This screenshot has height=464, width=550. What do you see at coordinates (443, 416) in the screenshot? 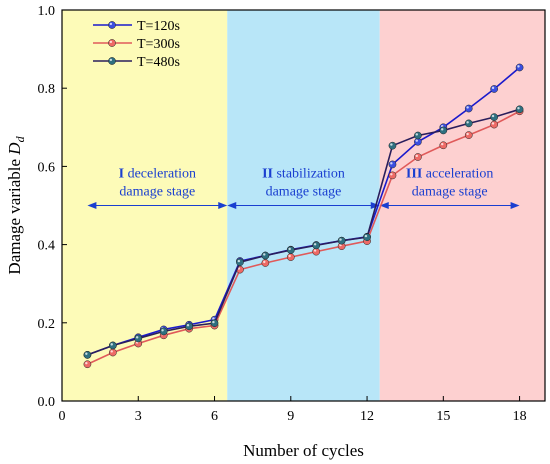
I see `x-tick-label: 15` at bounding box center [443, 416].